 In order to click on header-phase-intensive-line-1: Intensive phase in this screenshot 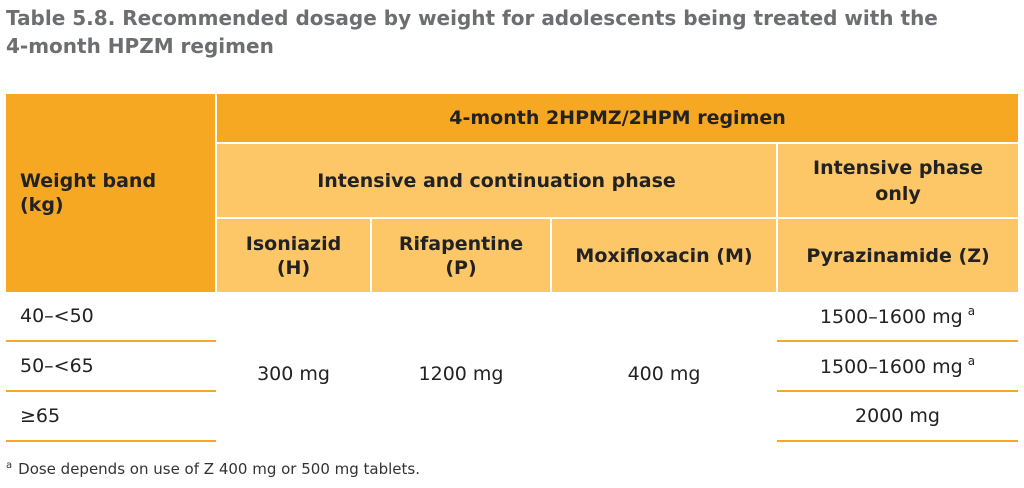, I will do `click(898, 167)`.